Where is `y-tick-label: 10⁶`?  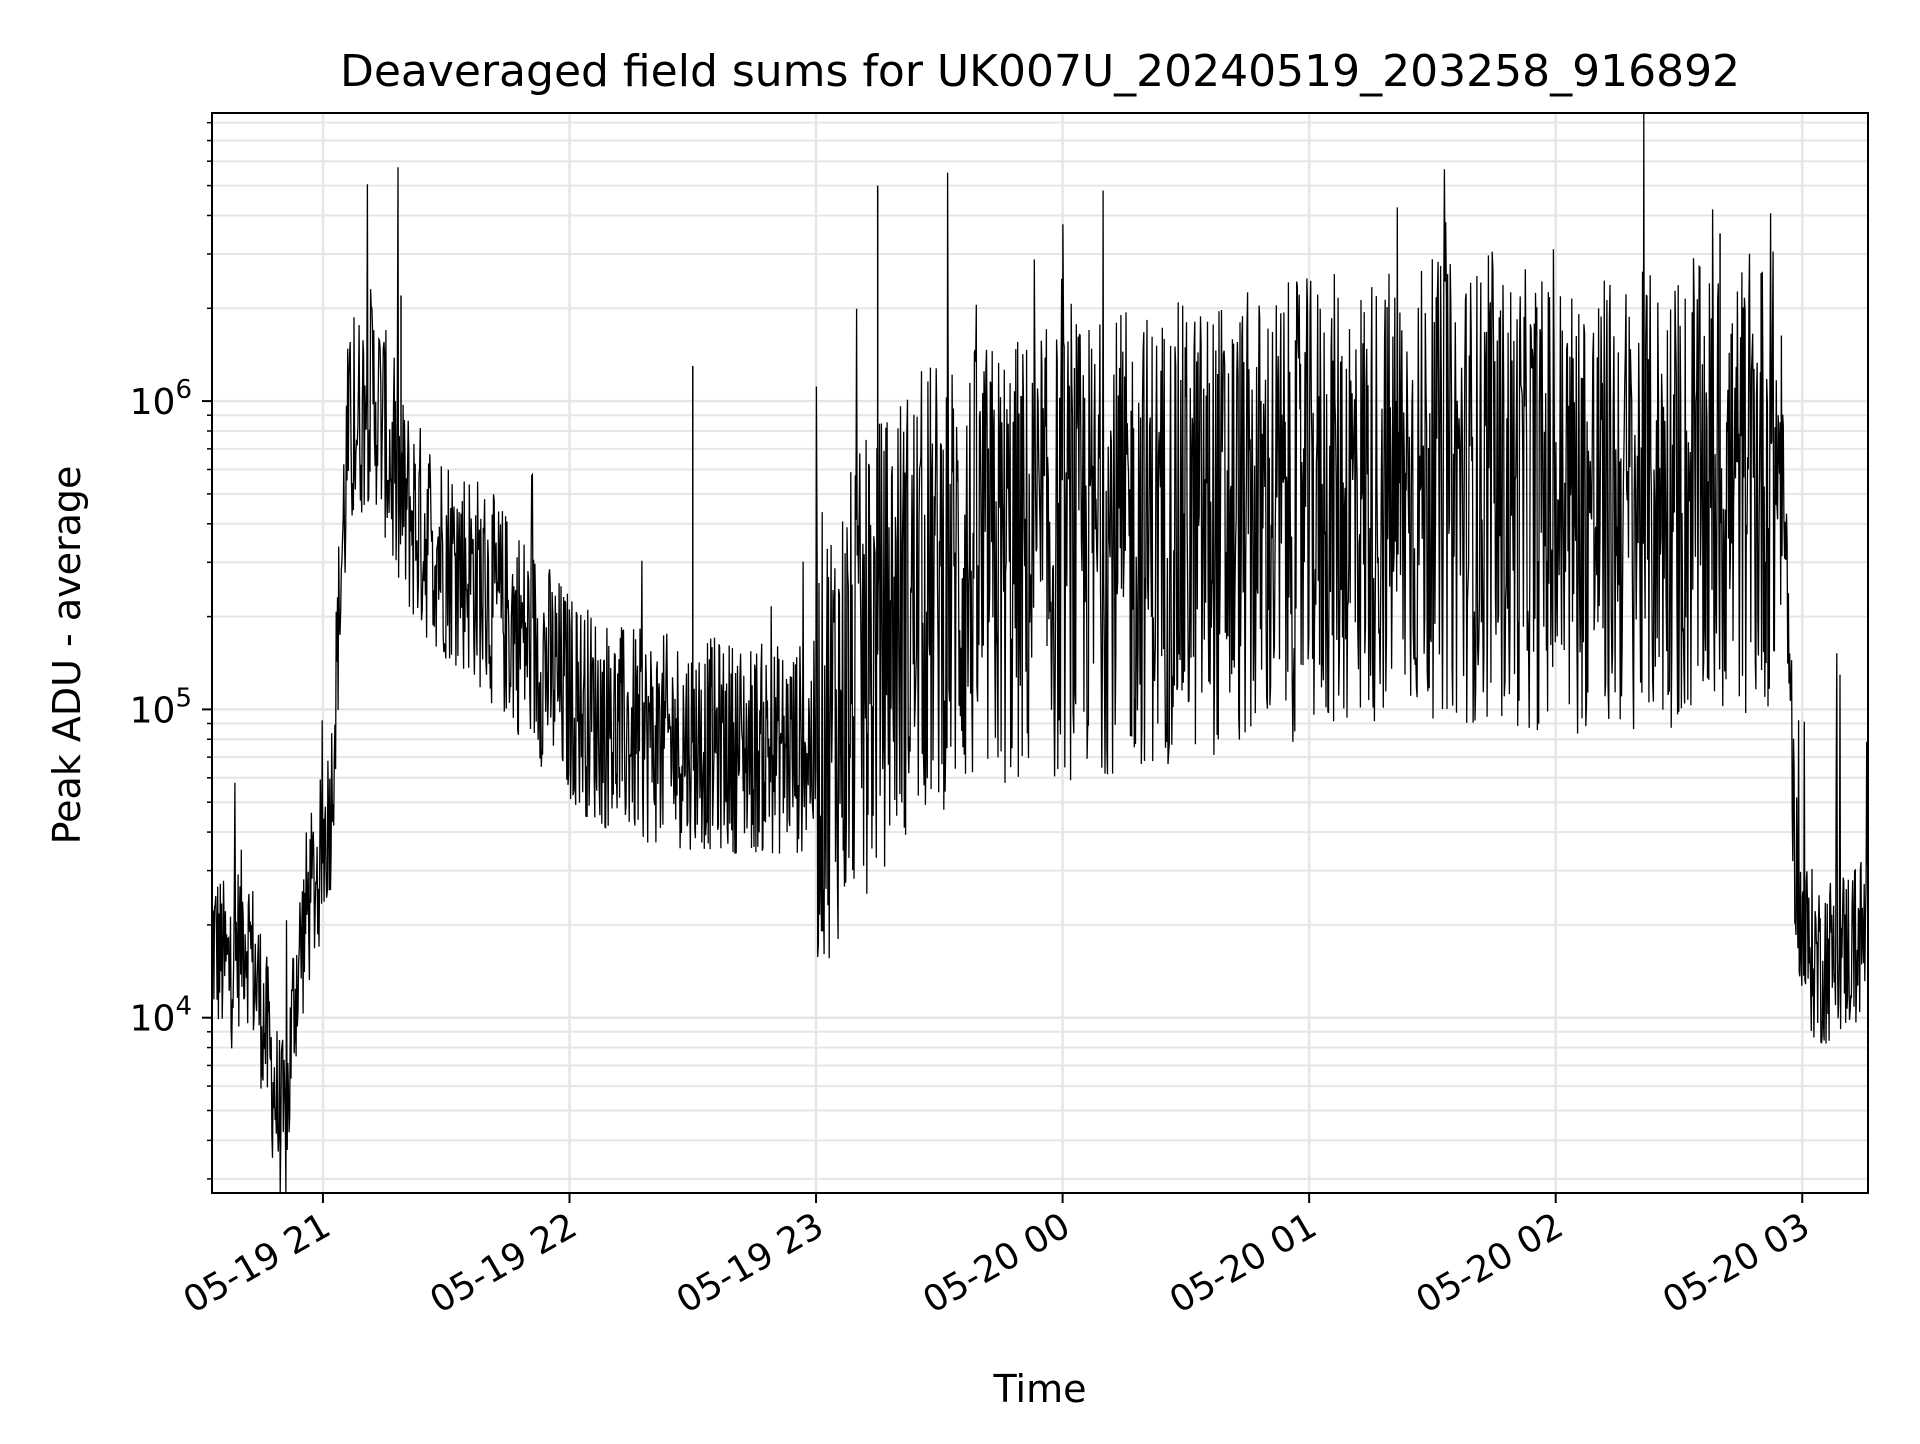
y-tick-label: 10⁶ is located at coordinates (161, 399).